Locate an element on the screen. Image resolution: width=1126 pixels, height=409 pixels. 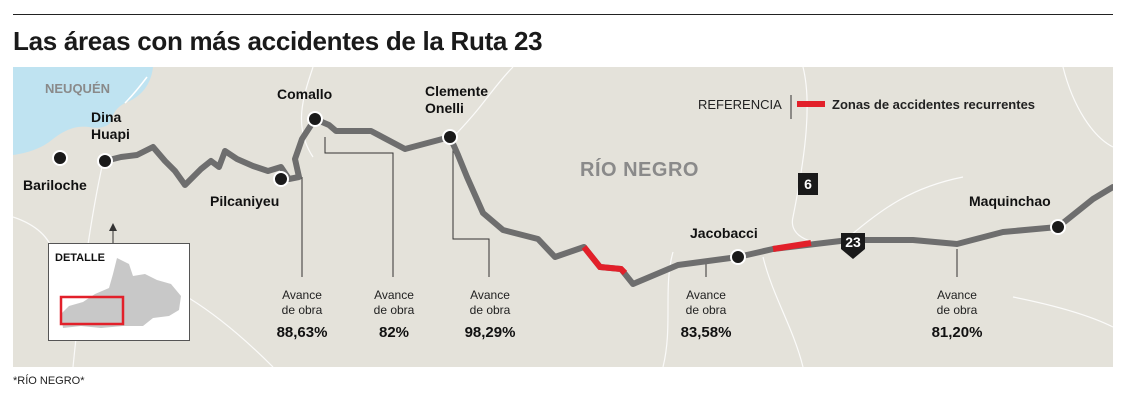
city-dina-huapi-line1: Dina is located at coordinates (106, 117).